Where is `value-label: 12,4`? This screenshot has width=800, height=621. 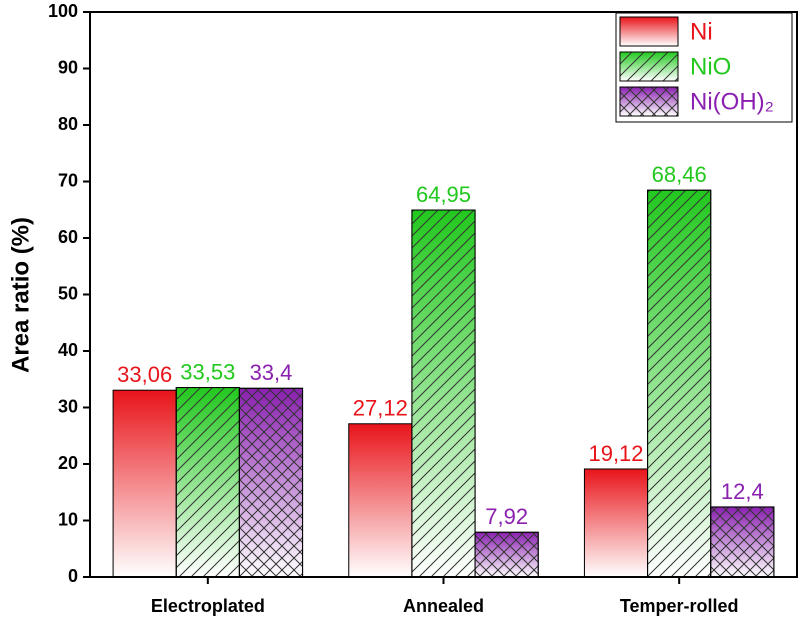
value-label: 12,4 is located at coordinates (742, 491).